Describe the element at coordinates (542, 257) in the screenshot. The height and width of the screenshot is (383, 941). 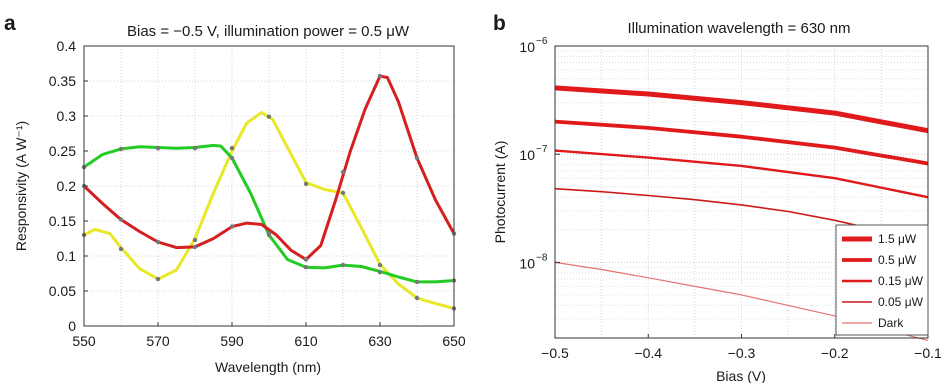
I see `y-tick-exponent: −8` at that location.